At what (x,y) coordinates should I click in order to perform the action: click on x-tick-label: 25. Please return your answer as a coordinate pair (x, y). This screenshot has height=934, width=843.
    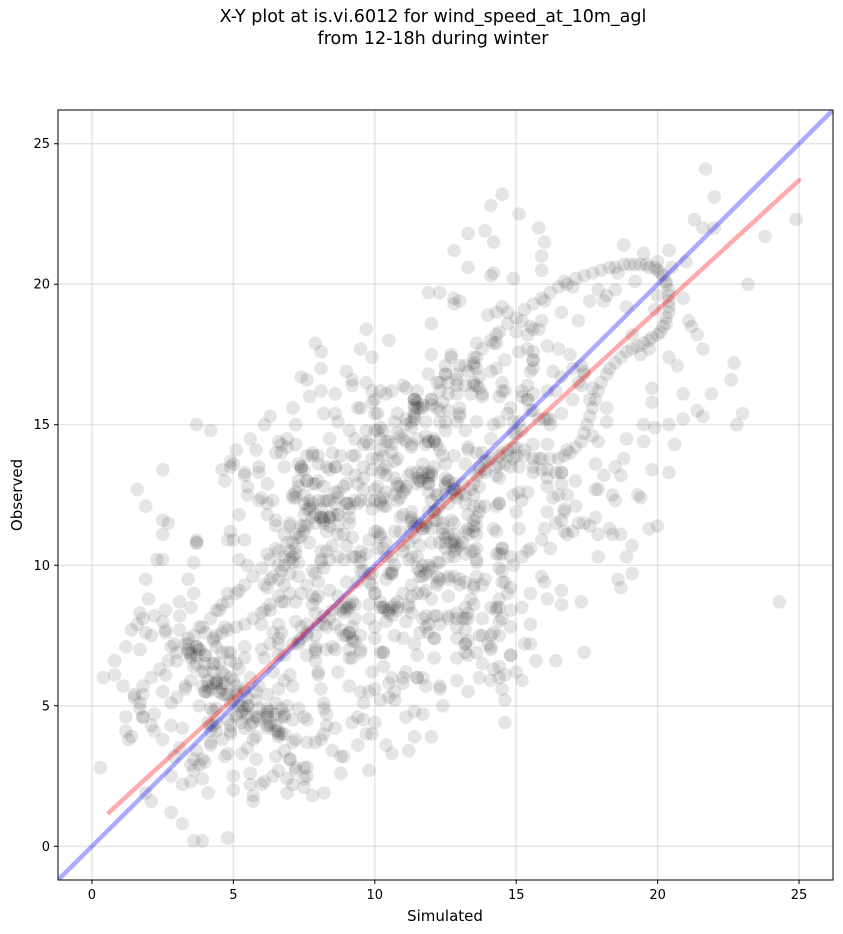
    Looking at the image, I should click on (799, 895).